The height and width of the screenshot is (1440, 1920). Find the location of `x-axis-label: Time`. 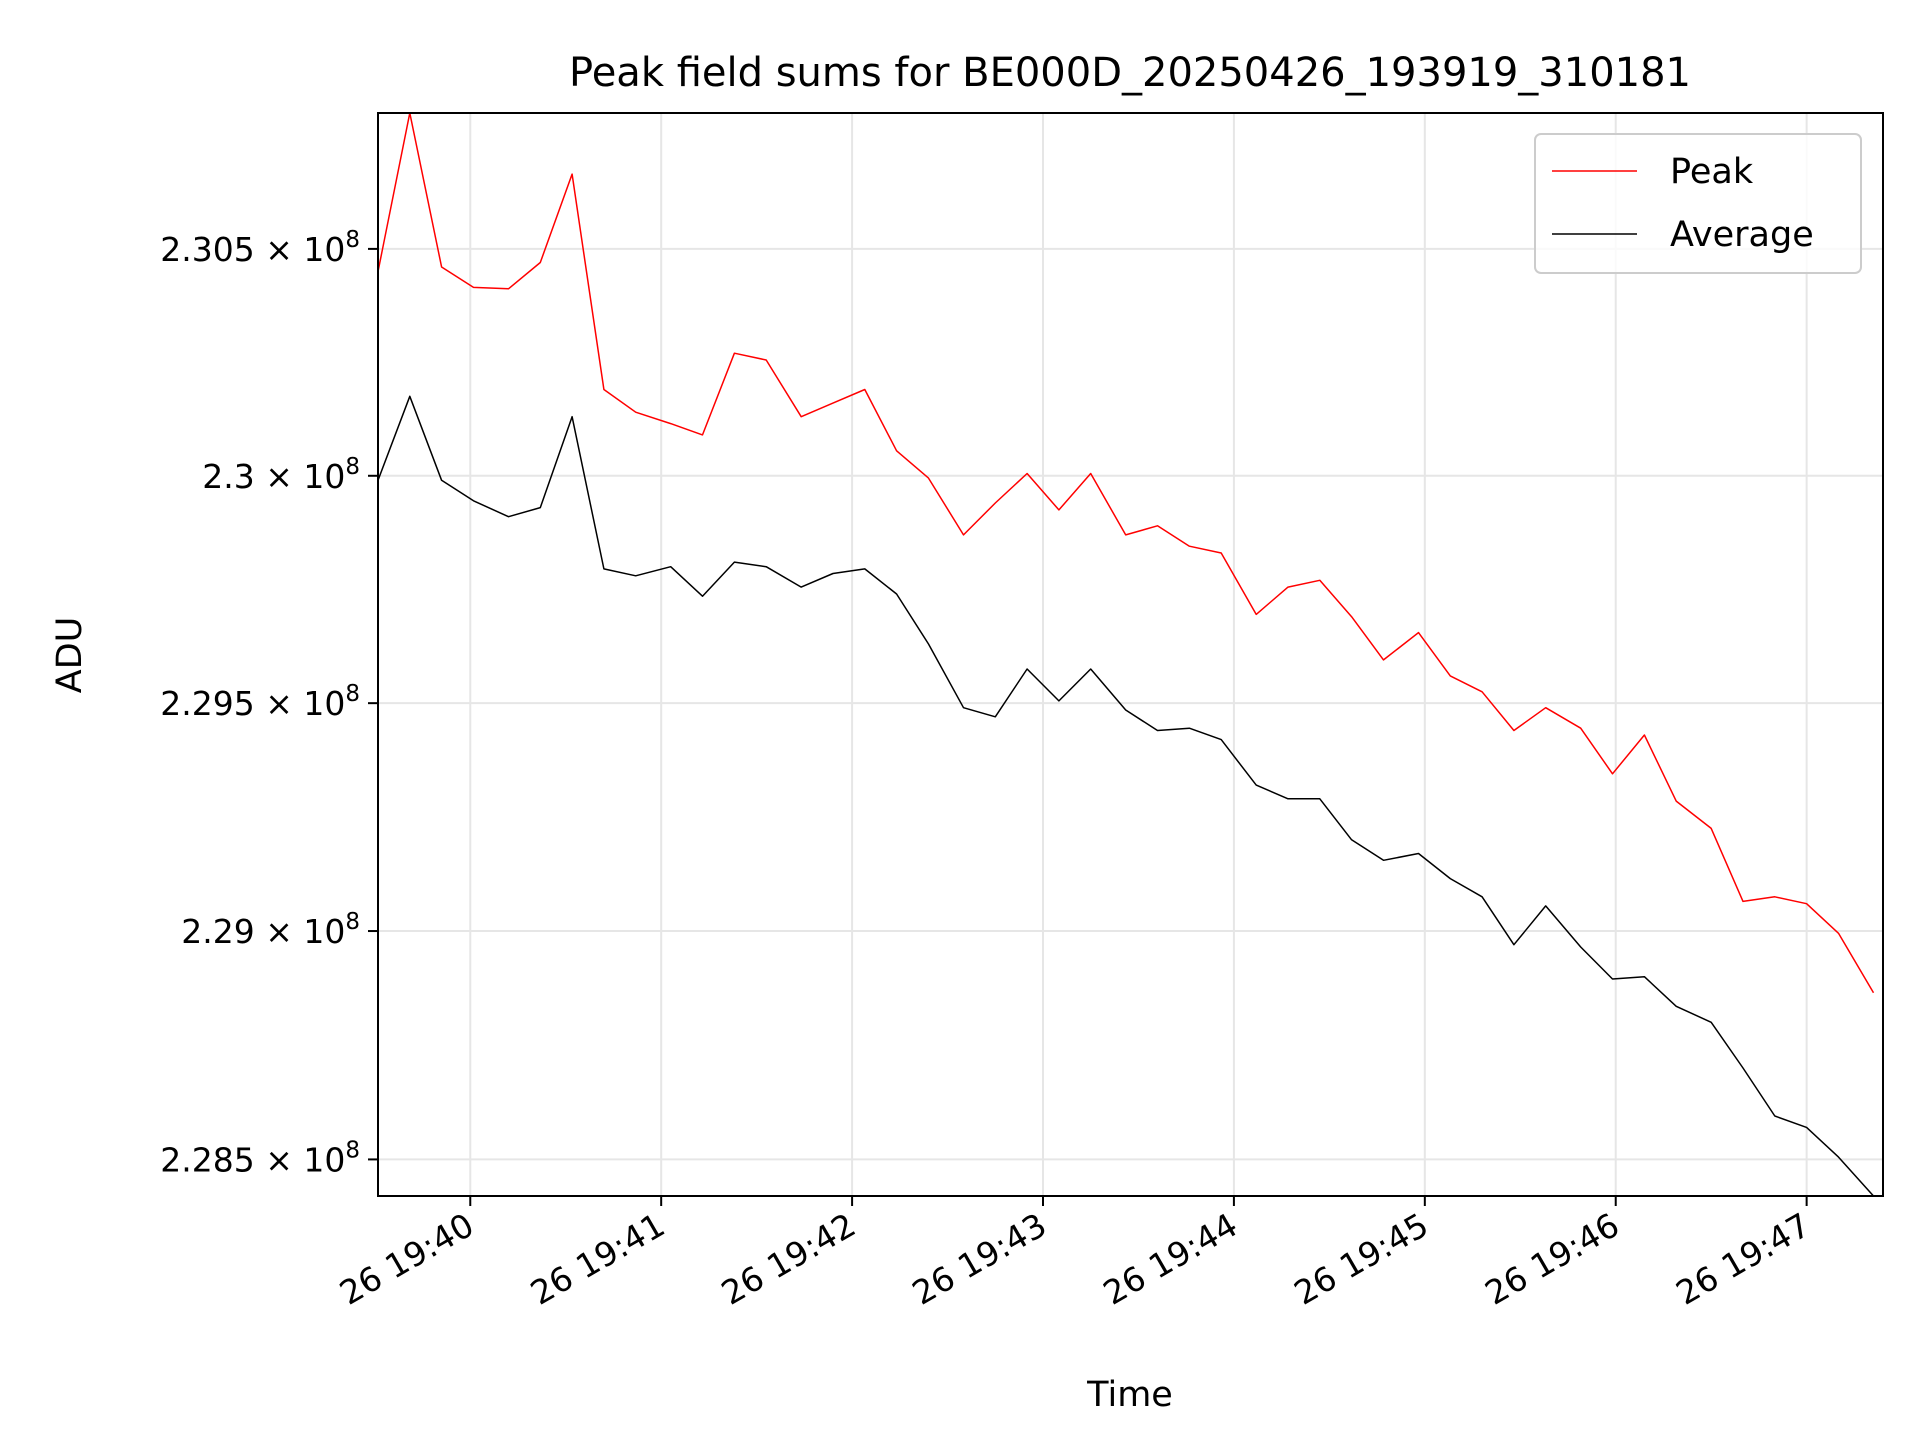

x-axis-label: Time is located at coordinates (1129, 1395).